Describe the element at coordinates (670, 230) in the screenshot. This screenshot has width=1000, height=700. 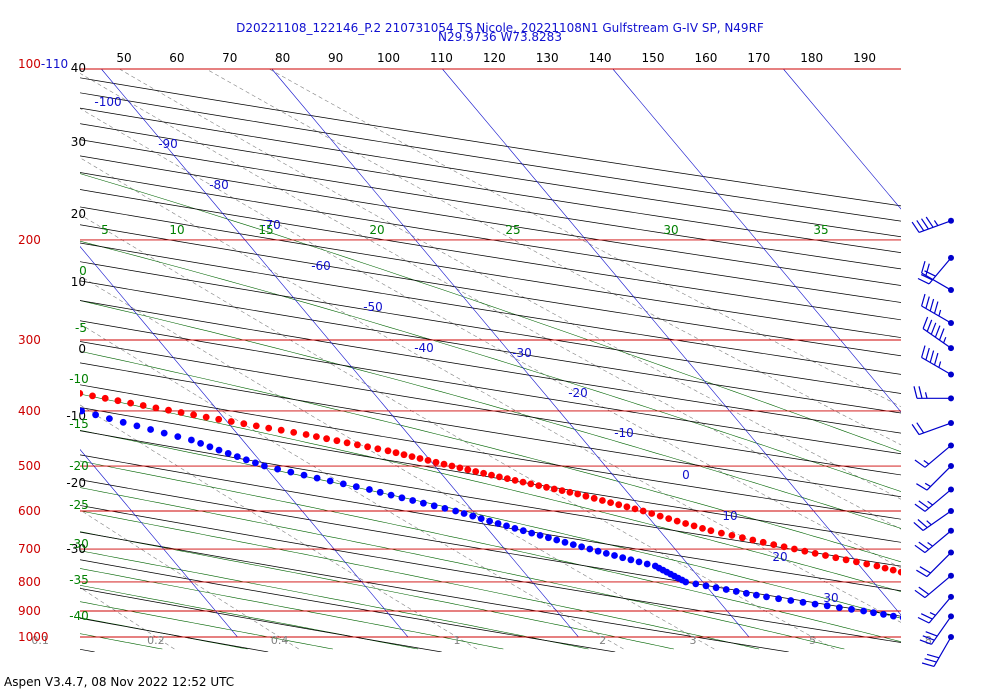
I see `moist-adiabat-label: 30` at that location.